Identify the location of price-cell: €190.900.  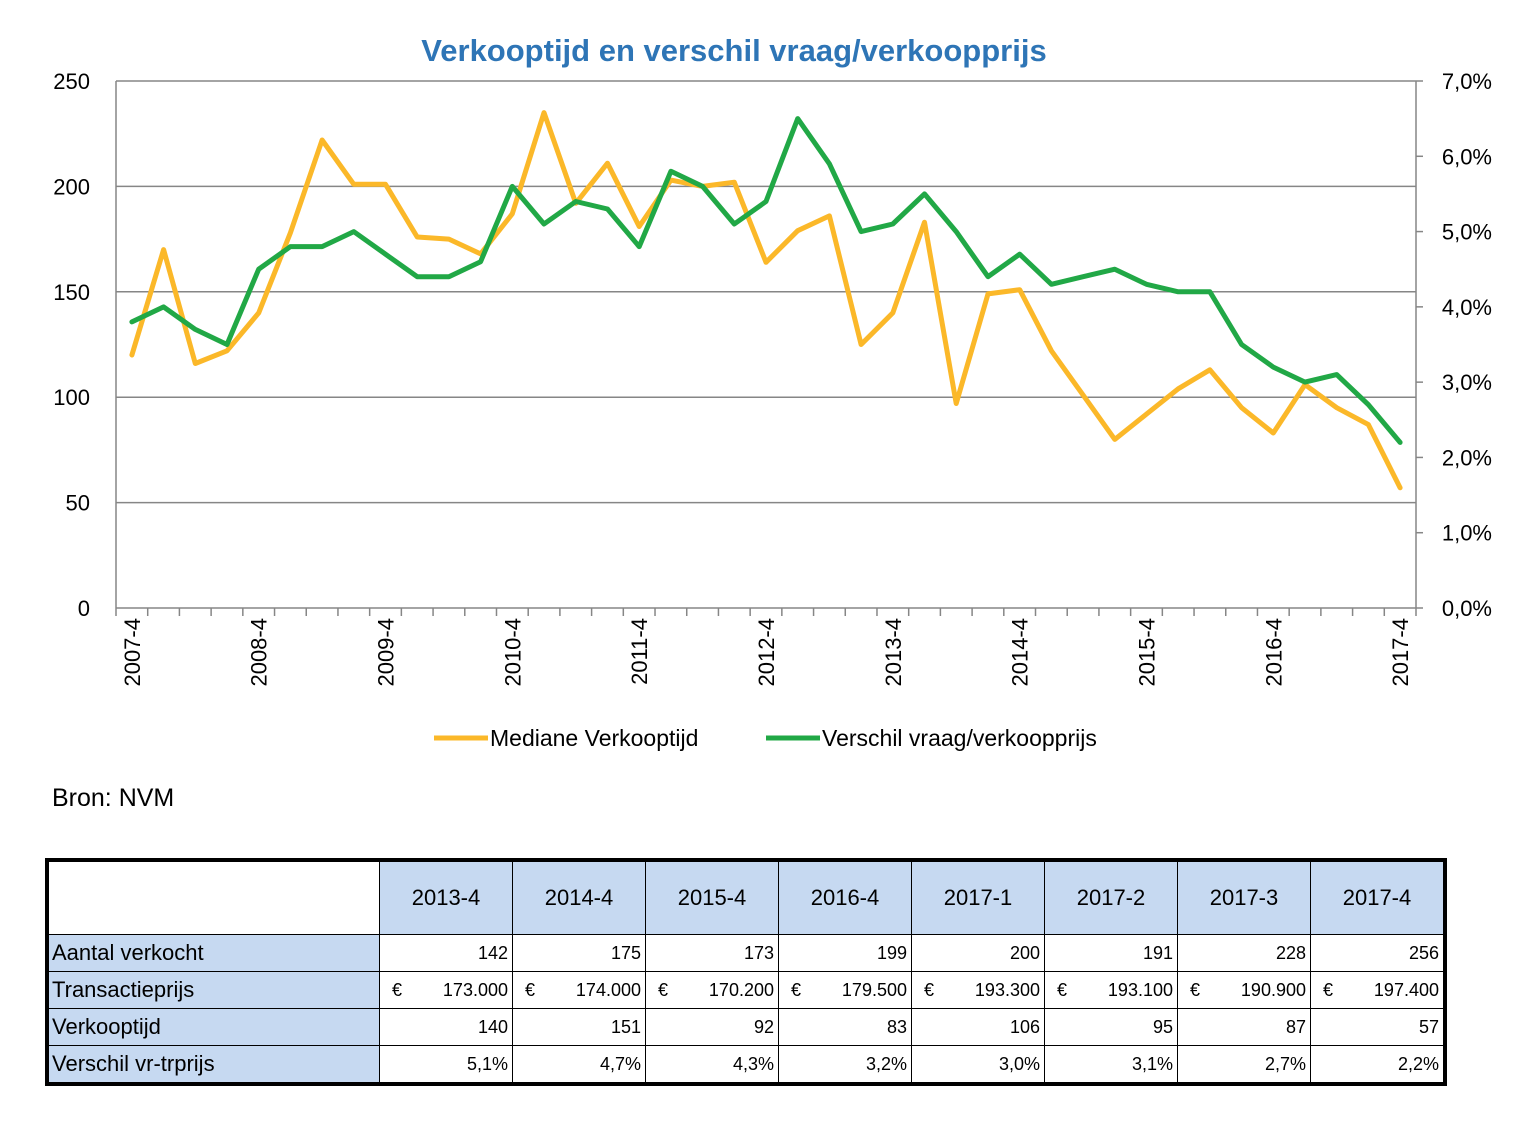
(1244, 990).